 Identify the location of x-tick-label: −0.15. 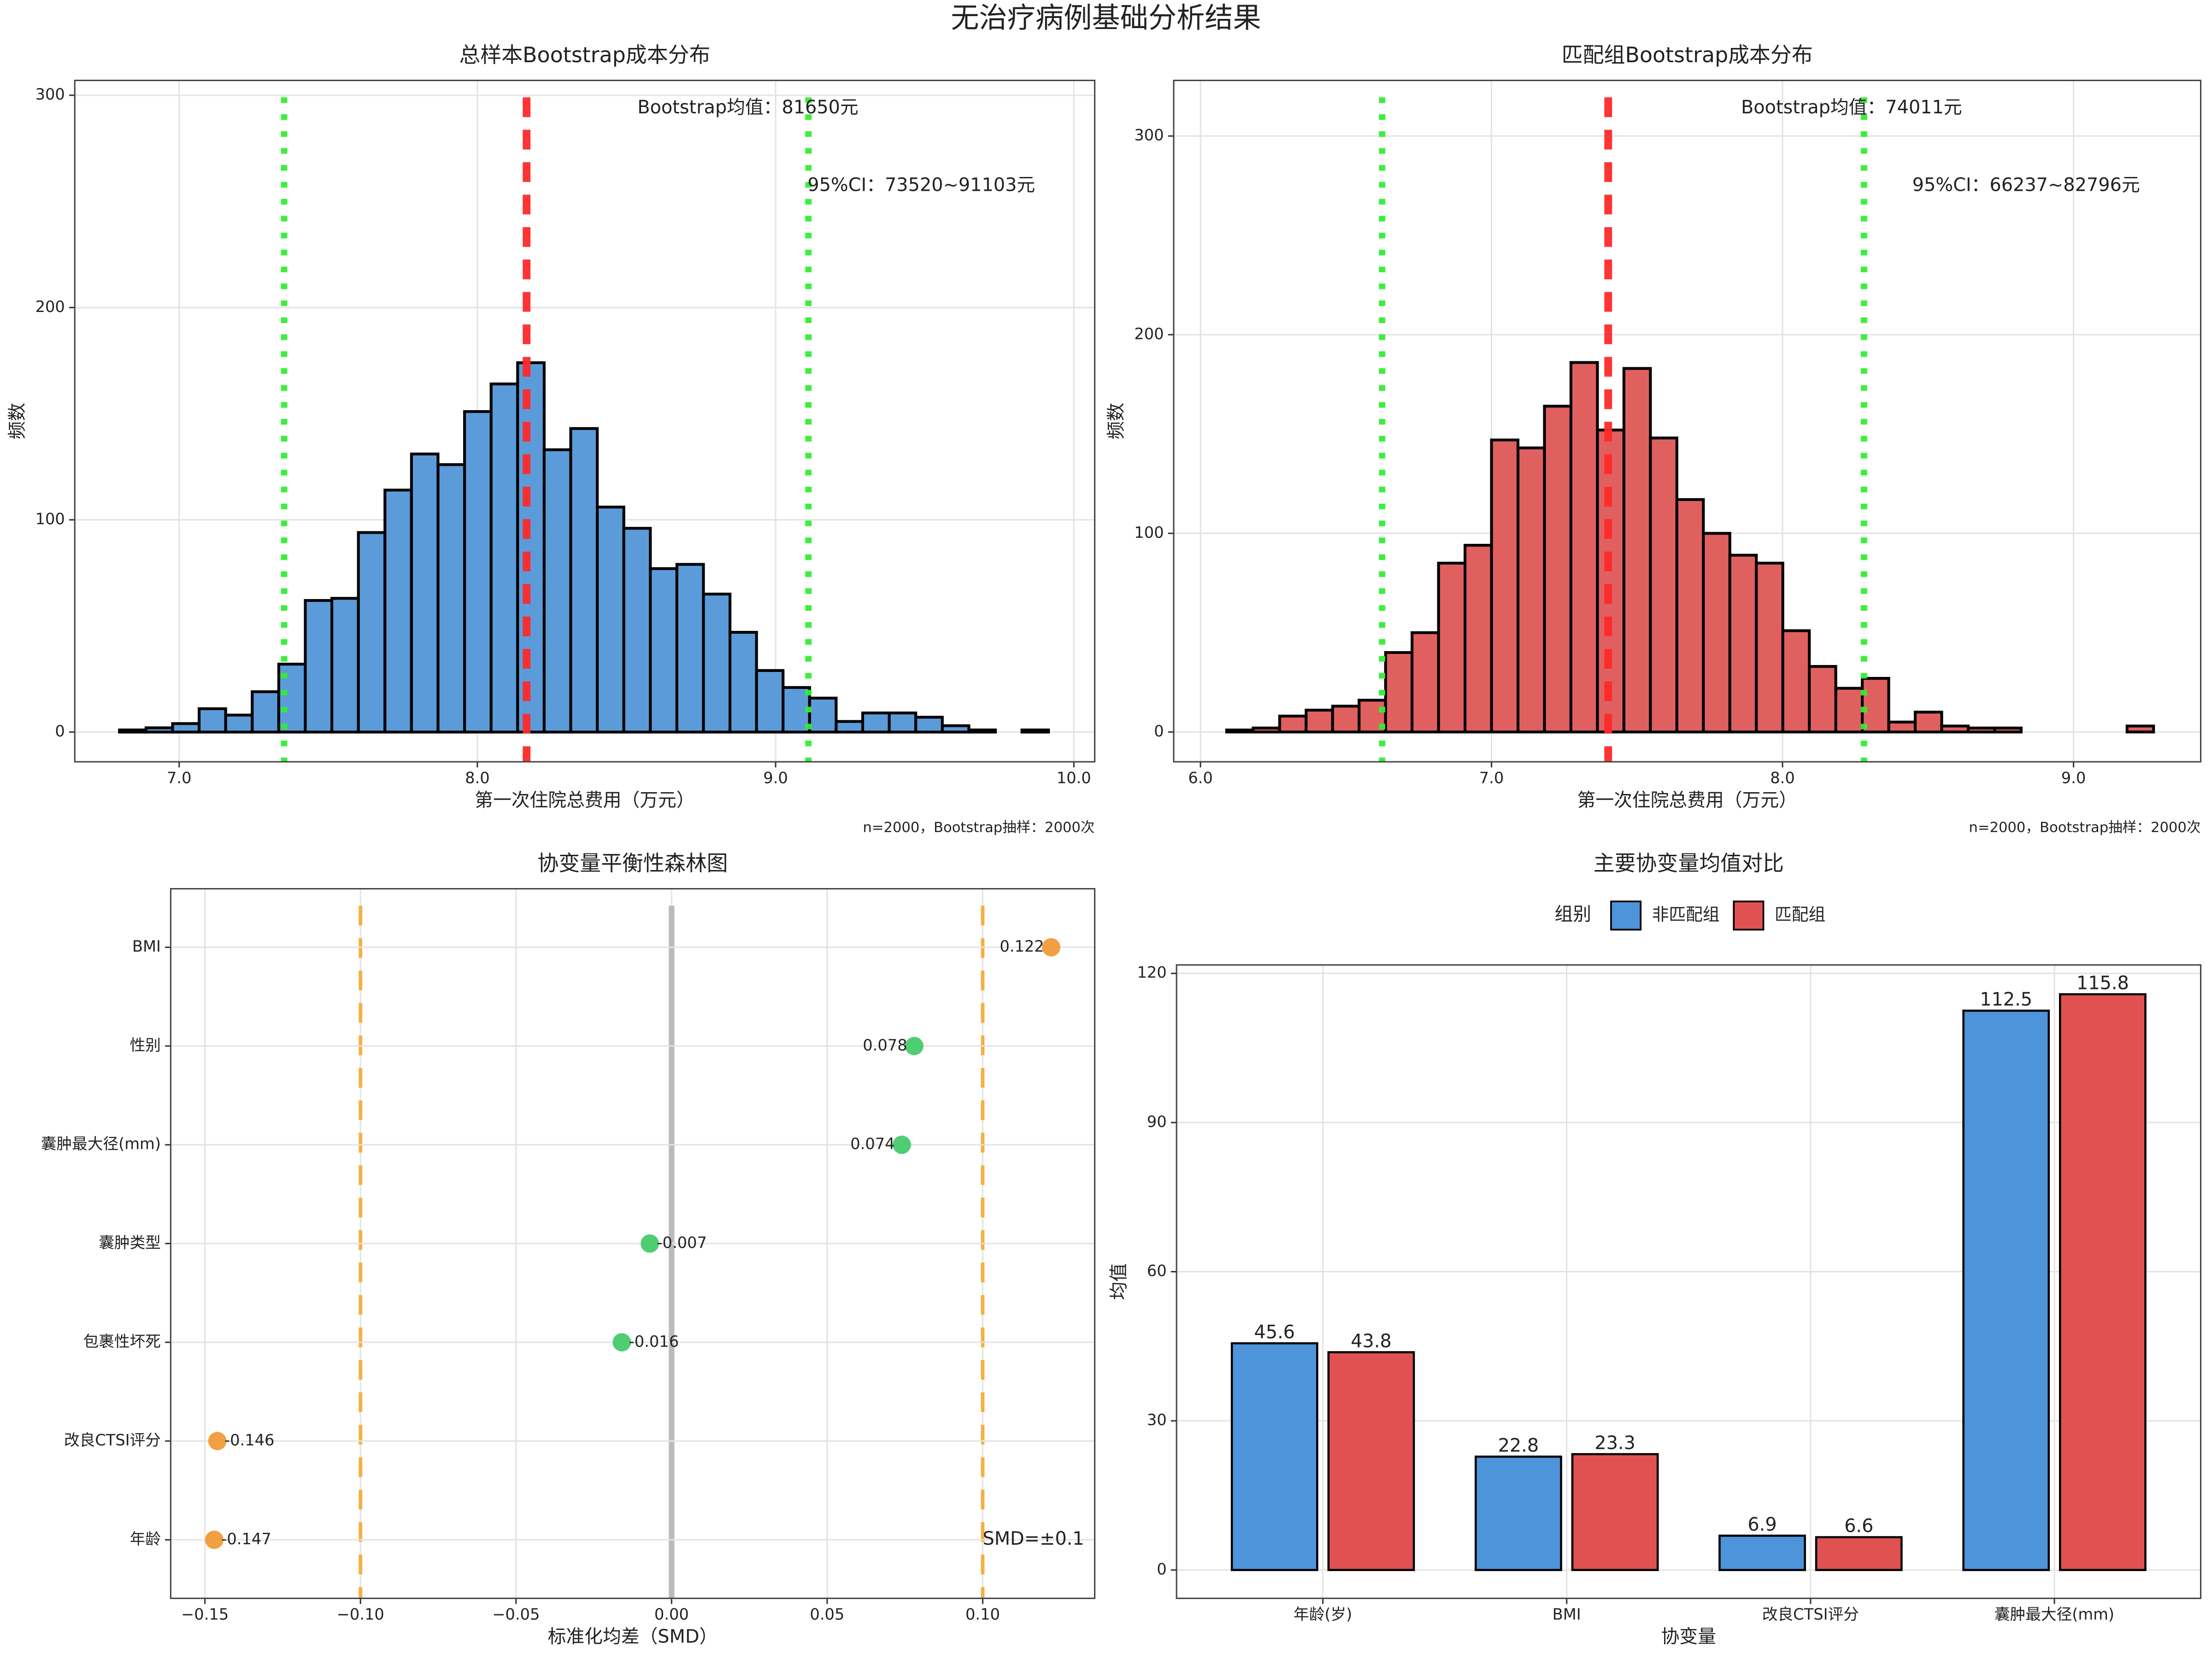
(205, 1615).